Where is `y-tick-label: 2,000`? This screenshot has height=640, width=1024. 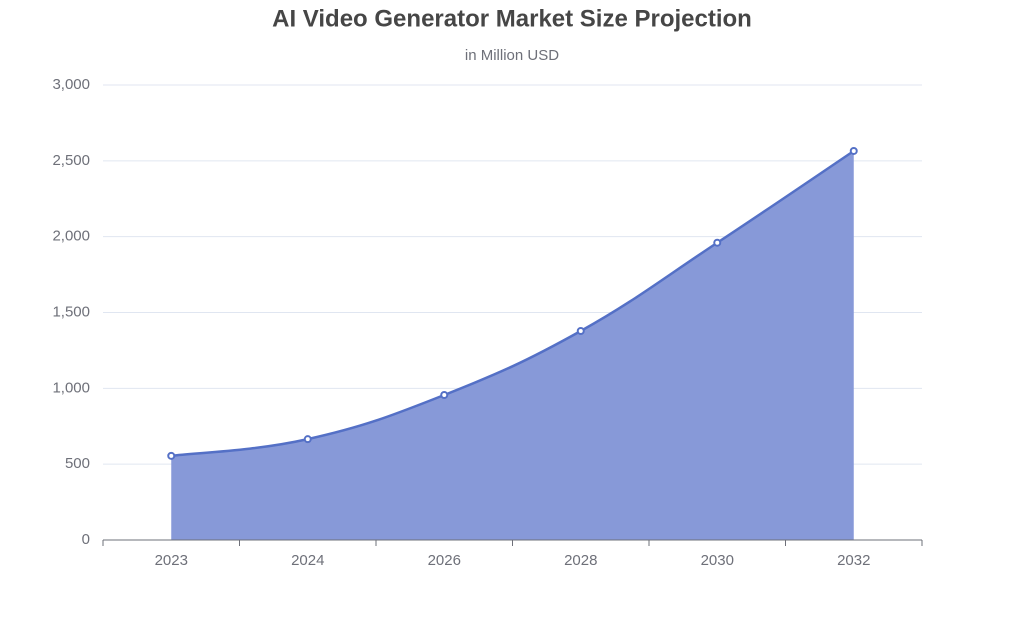
y-tick-label: 2,000 is located at coordinates (71, 236).